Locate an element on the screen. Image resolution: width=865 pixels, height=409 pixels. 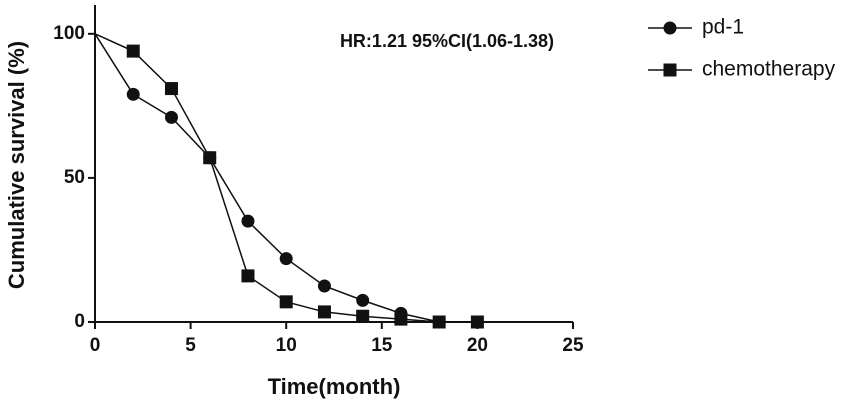
legend-label: pd-1 is located at coordinates (723, 27).